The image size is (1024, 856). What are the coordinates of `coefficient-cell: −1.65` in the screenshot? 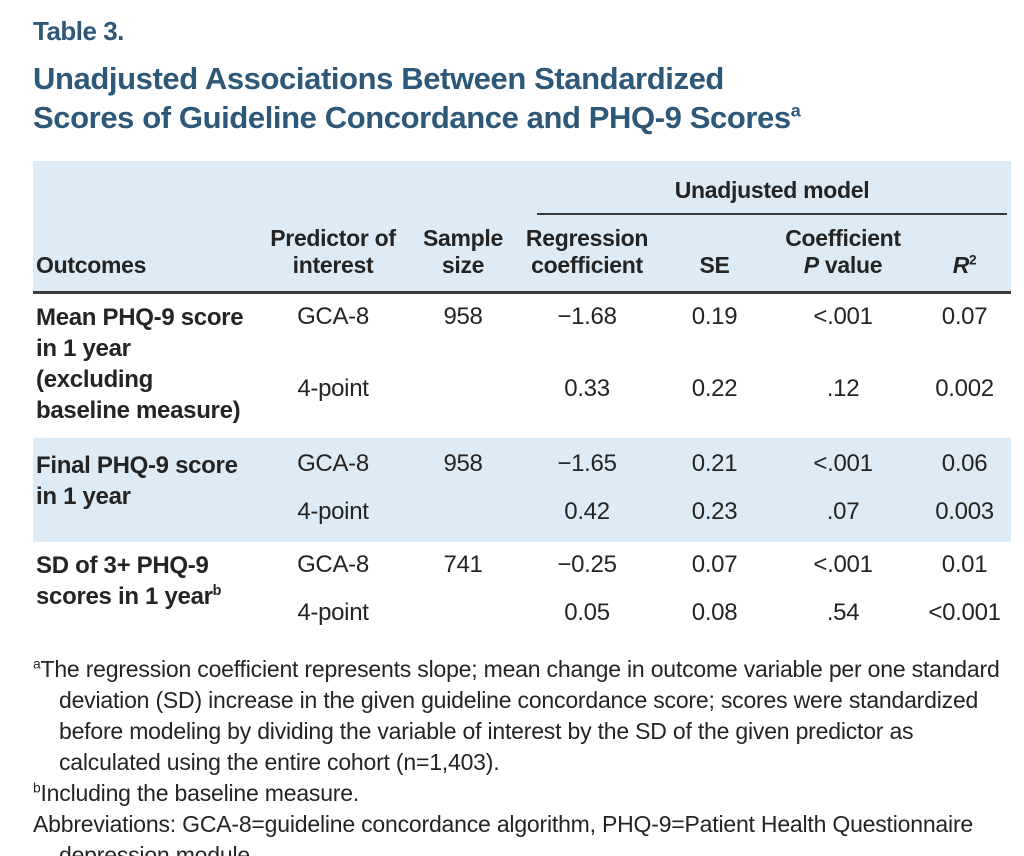 It's located at (587, 463).